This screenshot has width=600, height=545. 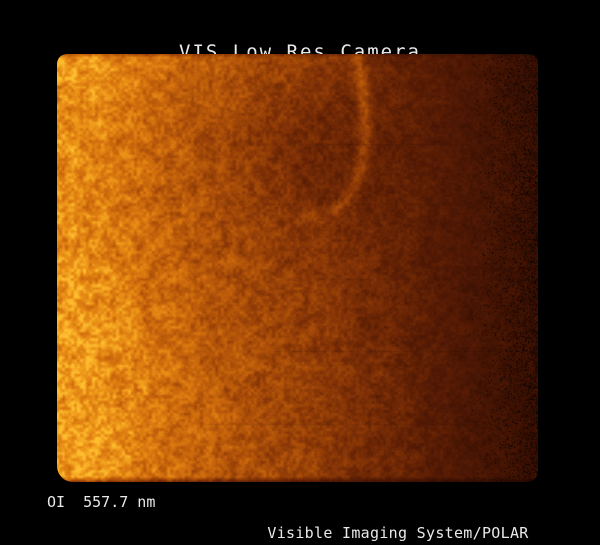 I want to click on credit-line-1: Visible Imaging System/POLAR, so click(x=398, y=533).